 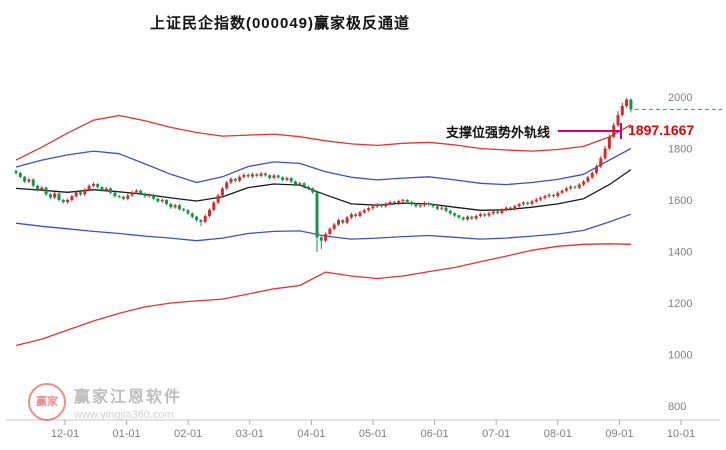 What do you see at coordinates (127, 434) in the screenshot?
I see `x-axis-label: 01-01` at bounding box center [127, 434].